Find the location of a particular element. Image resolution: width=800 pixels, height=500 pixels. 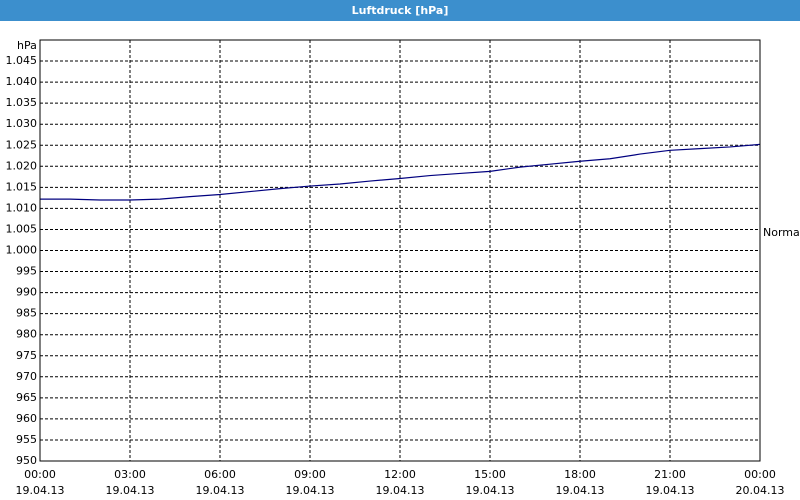

y-tick-label: 985 is located at coordinates (26, 313).